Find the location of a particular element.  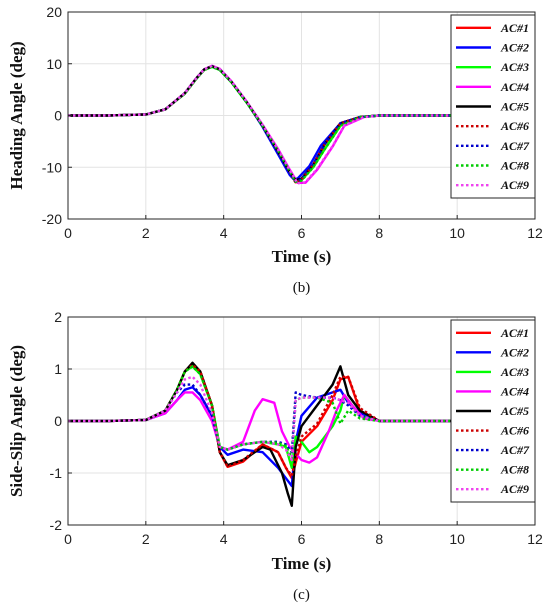

series-line-ac7 is located at coordinates (301, 418).